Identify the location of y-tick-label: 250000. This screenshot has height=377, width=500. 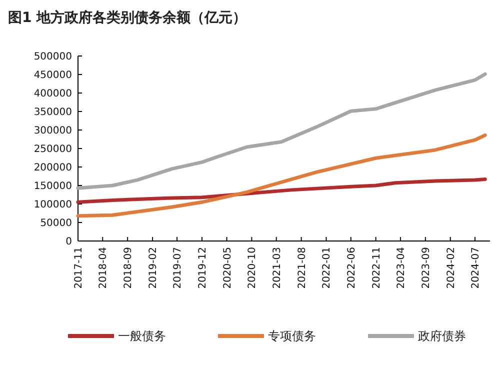
(53, 149).